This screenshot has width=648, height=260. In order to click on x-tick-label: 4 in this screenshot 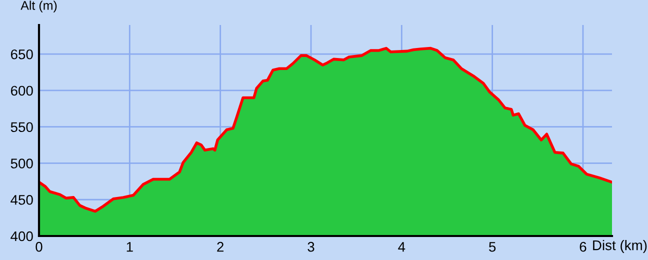, I will do `click(402, 247)`.